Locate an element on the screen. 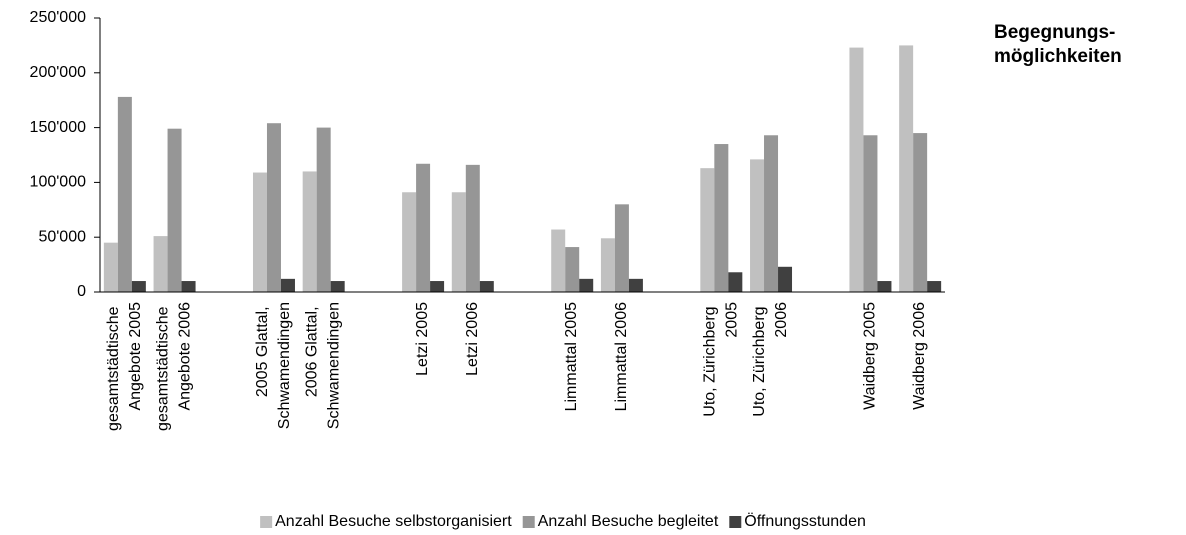 The width and height of the screenshot is (1186, 535). x-tick-label: 2006 Glattal, Schwamendingen is located at coordinates (323, 365).